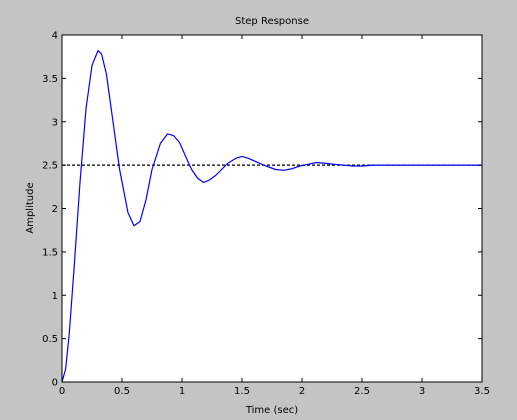 The image size is (517, 420). Describe the element at coordinates (55, 383) in the screenshot. I see `y-tick-label: 0` at that location.